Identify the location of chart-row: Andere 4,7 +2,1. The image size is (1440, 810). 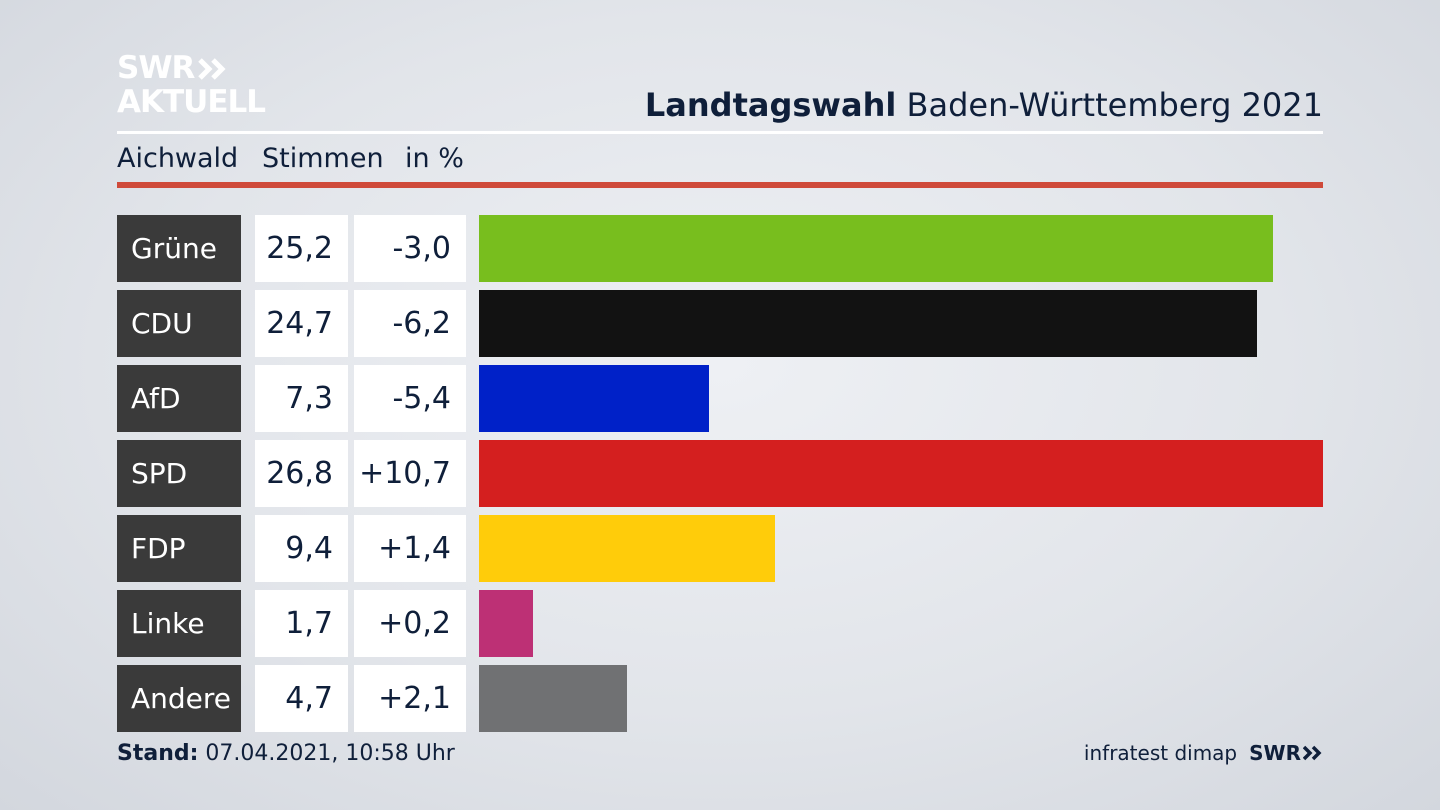
(720, 698).